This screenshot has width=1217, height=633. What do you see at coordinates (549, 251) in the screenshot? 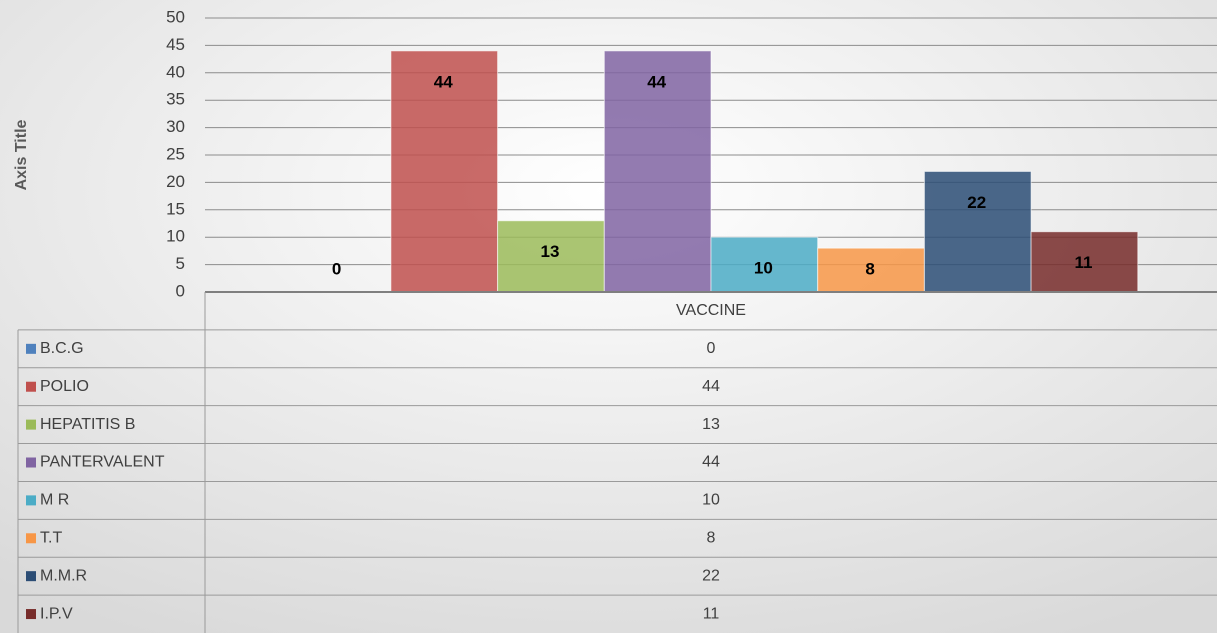
I see `data-label: 13` at bounding box center [549, 251].